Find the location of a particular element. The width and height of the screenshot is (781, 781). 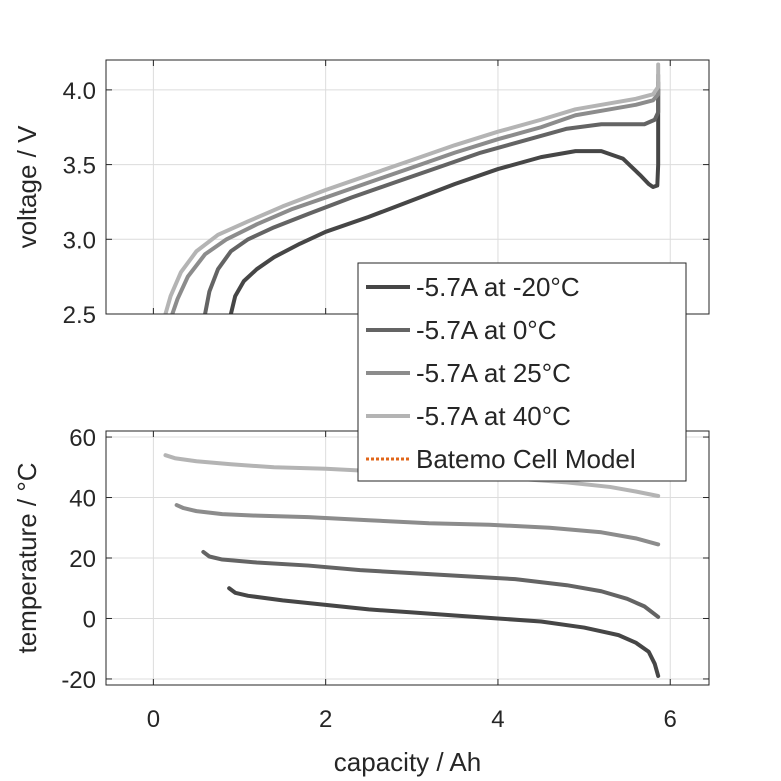

legend-label: -5.7A at -20°C is located at coordinates (498, 287).